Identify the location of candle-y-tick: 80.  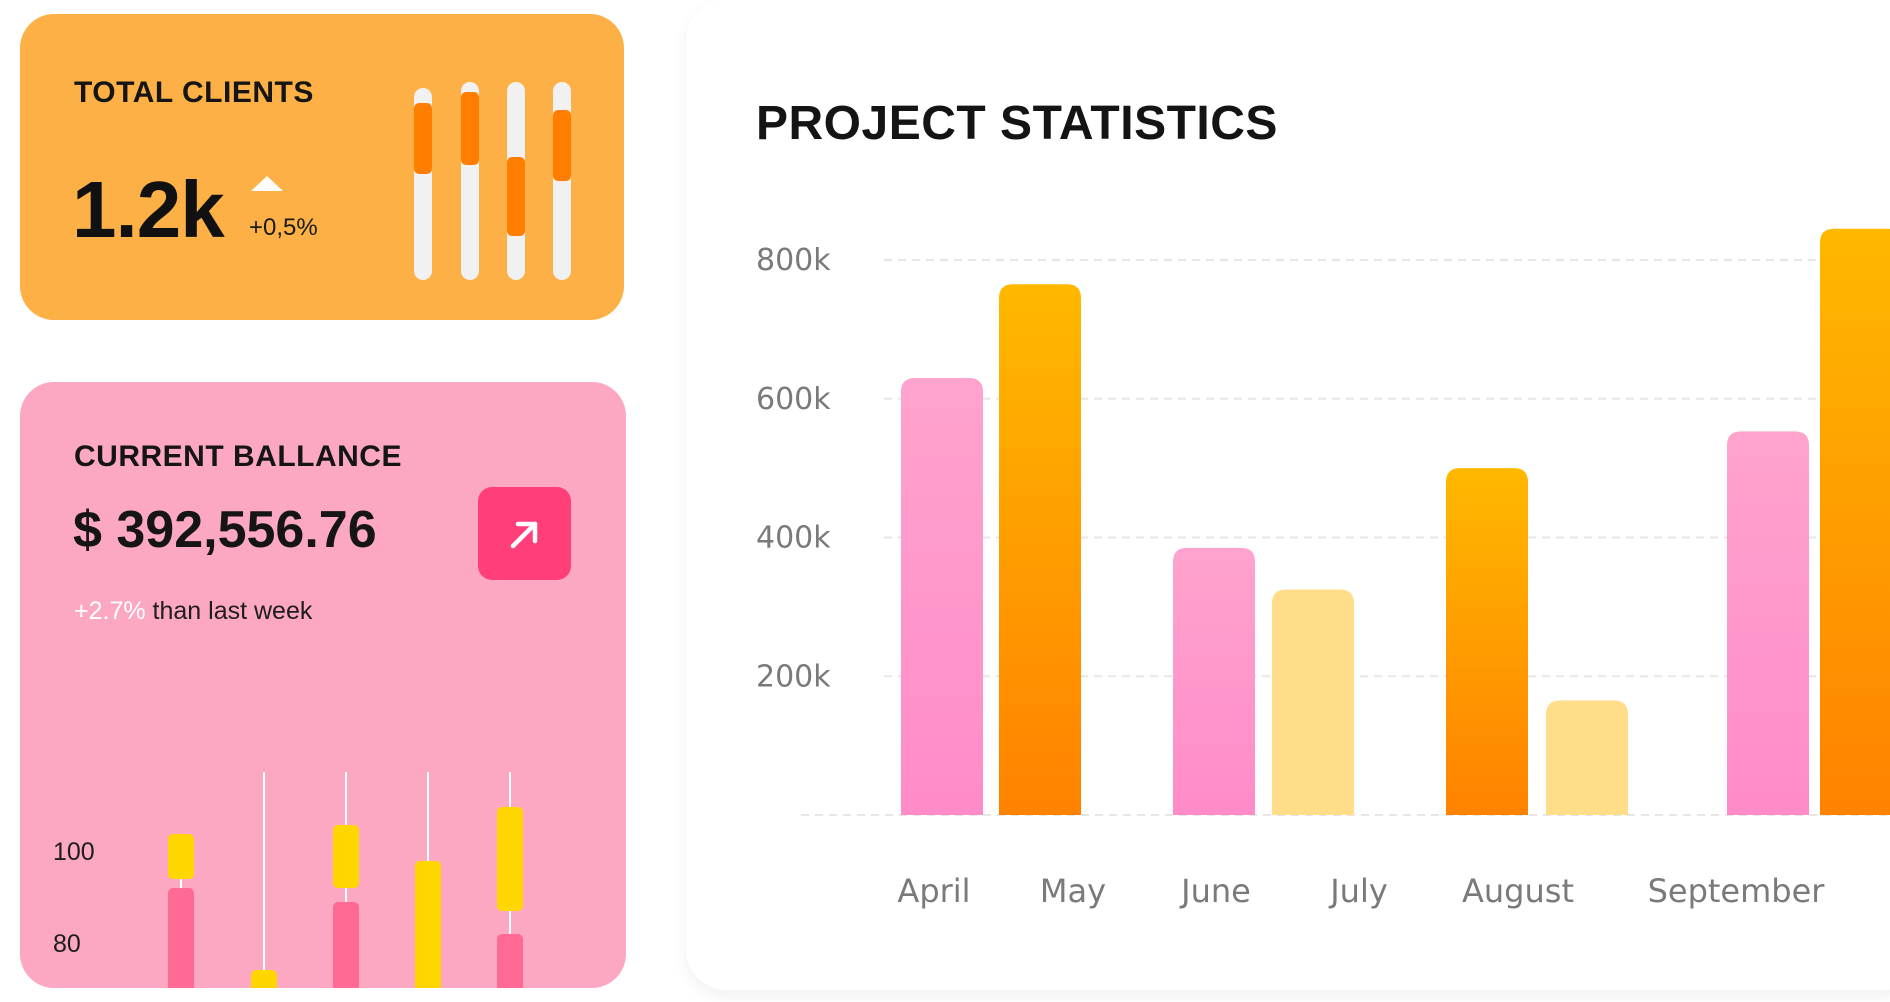
(67, 944).